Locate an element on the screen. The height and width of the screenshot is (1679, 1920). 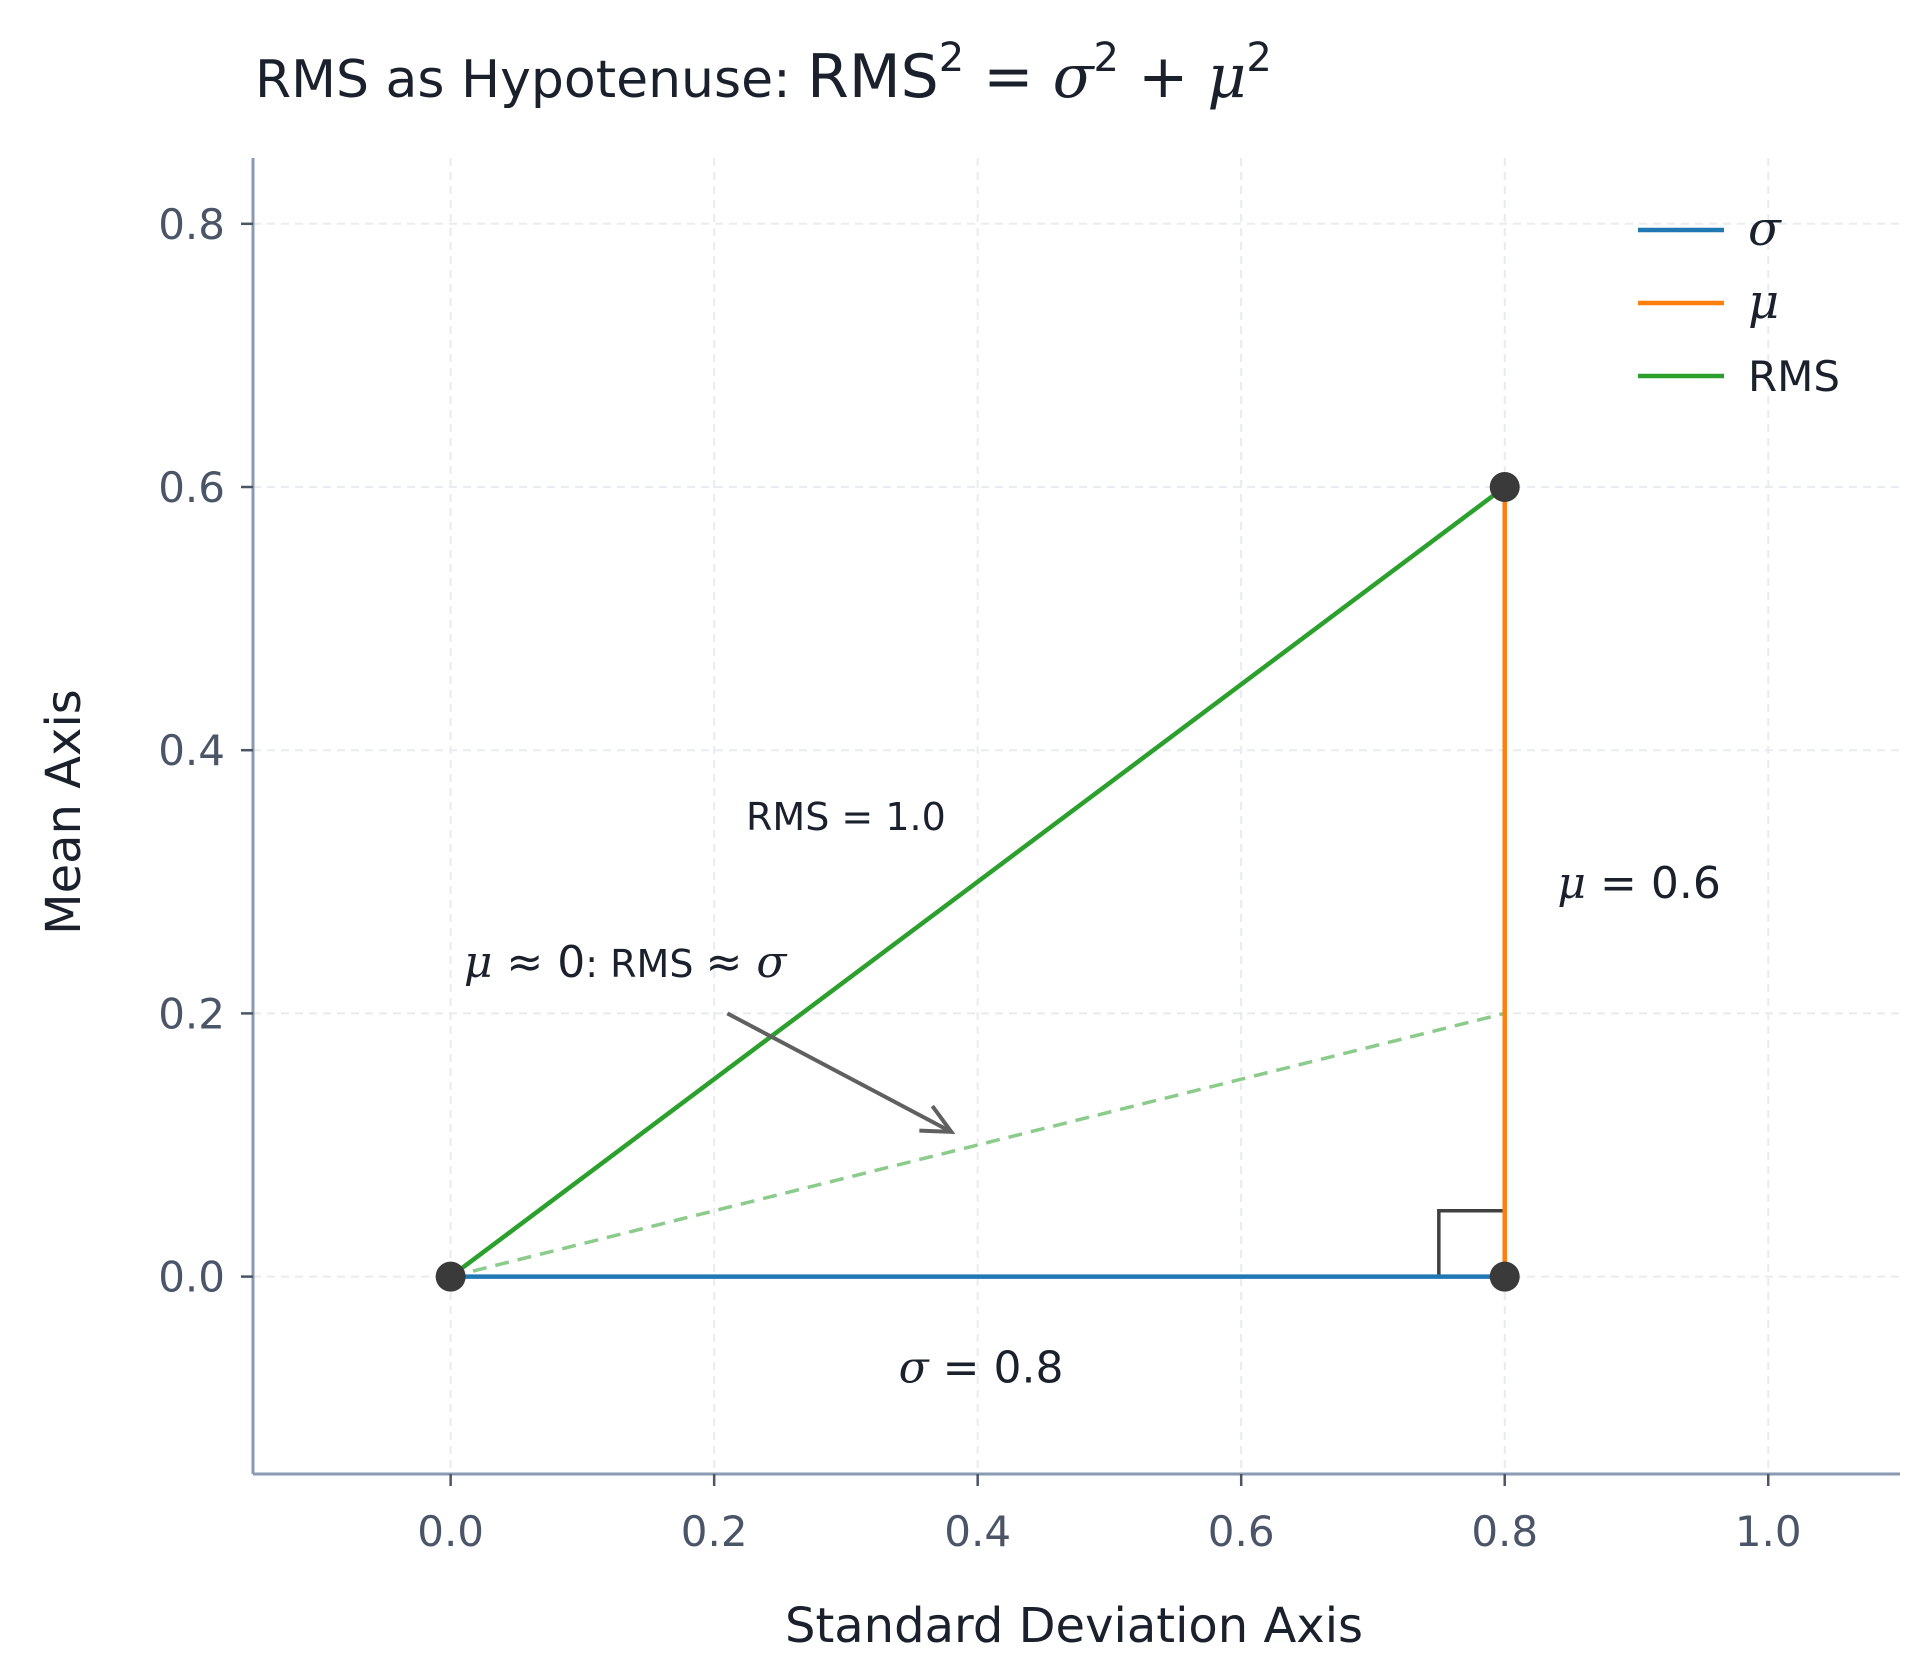
x-tick-label-4: 0.8 is located at coordinates (1504, 1531).